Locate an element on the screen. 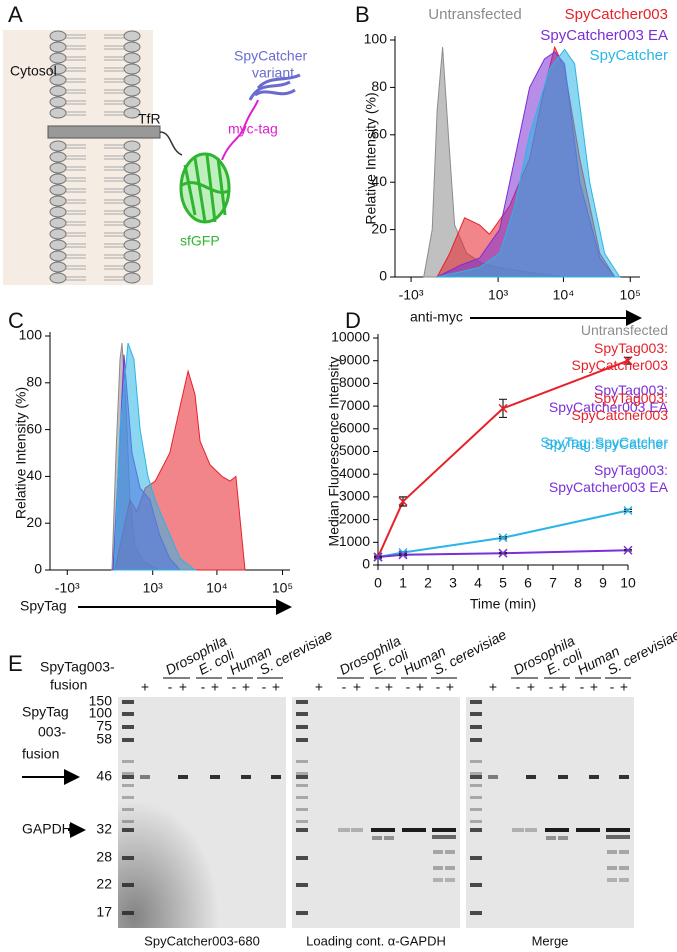  panel-letter: B is located at coordinates (362, 14).